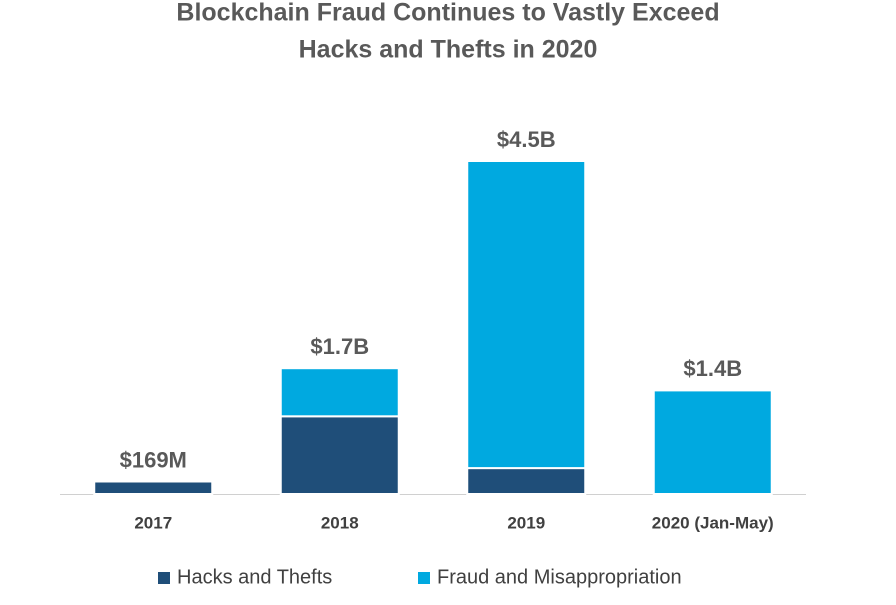  Describe the element at coordinates (712, 368) in the screenshot. I see `total-label: $1.4B` at that location.